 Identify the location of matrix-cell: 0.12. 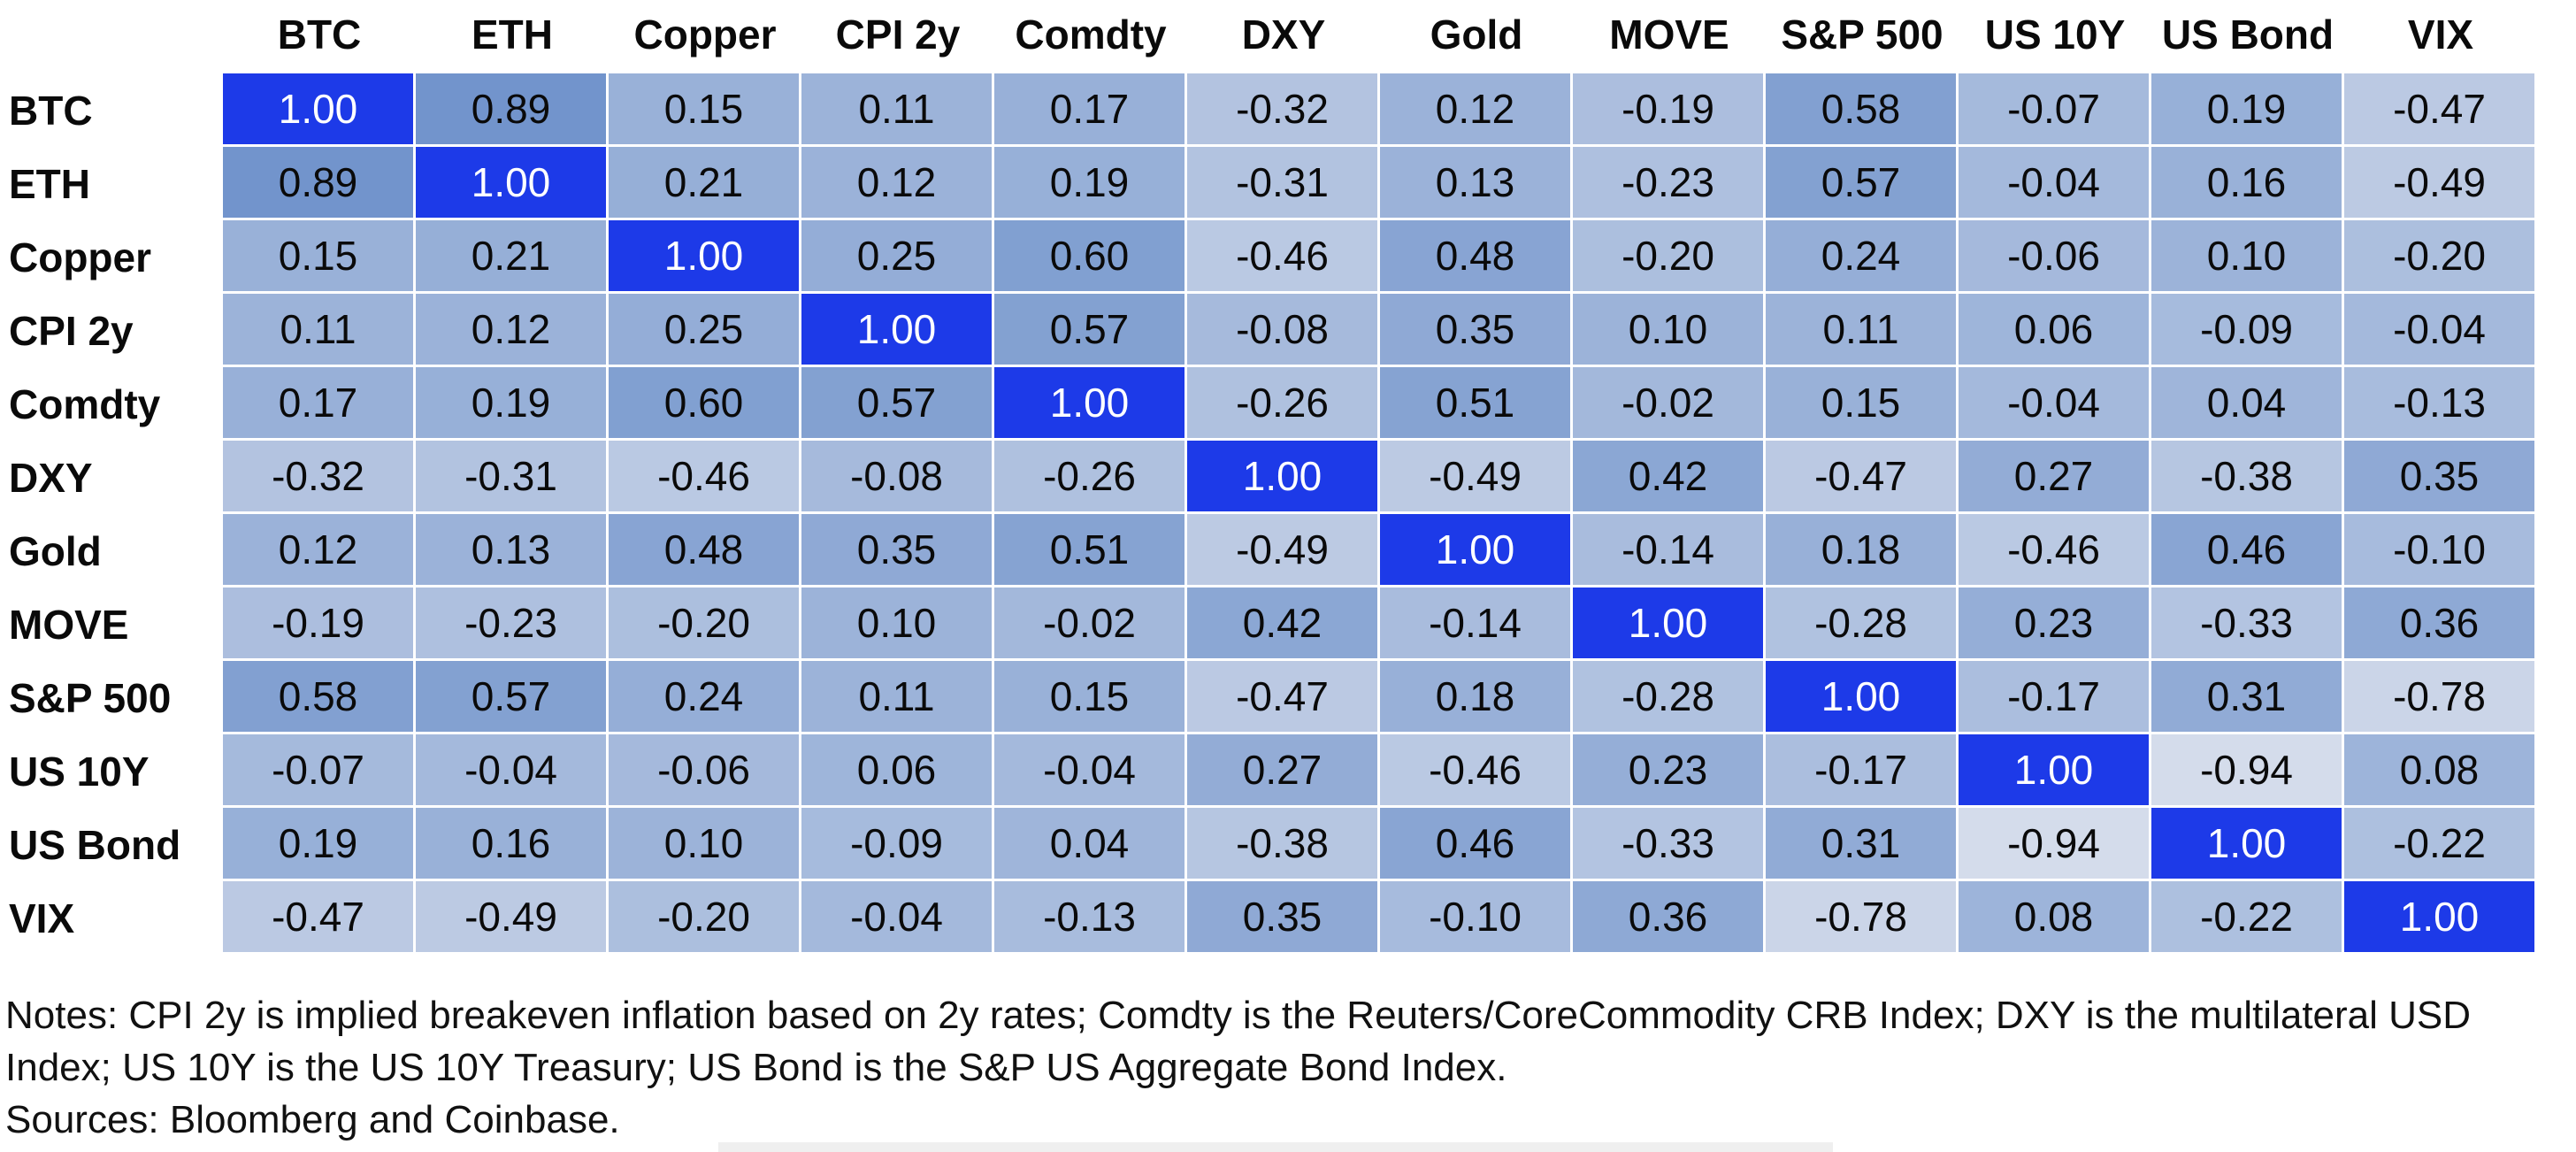
(319, 551).